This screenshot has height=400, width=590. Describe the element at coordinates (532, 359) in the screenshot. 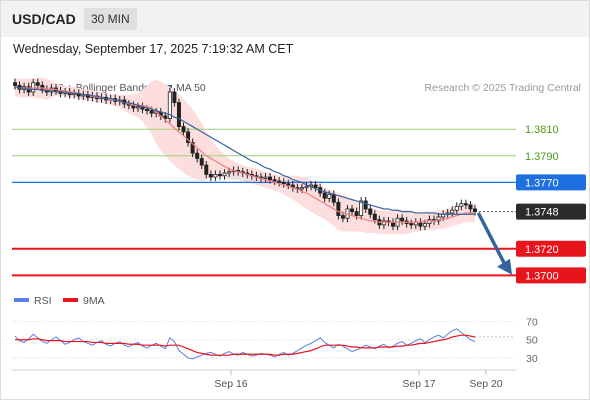

I see `rsi-tick-label: 30` at that location.